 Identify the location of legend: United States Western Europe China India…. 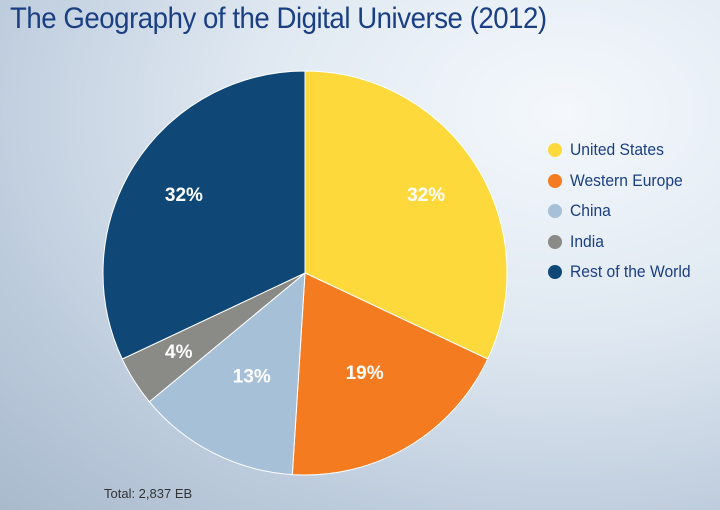
(624, 211).